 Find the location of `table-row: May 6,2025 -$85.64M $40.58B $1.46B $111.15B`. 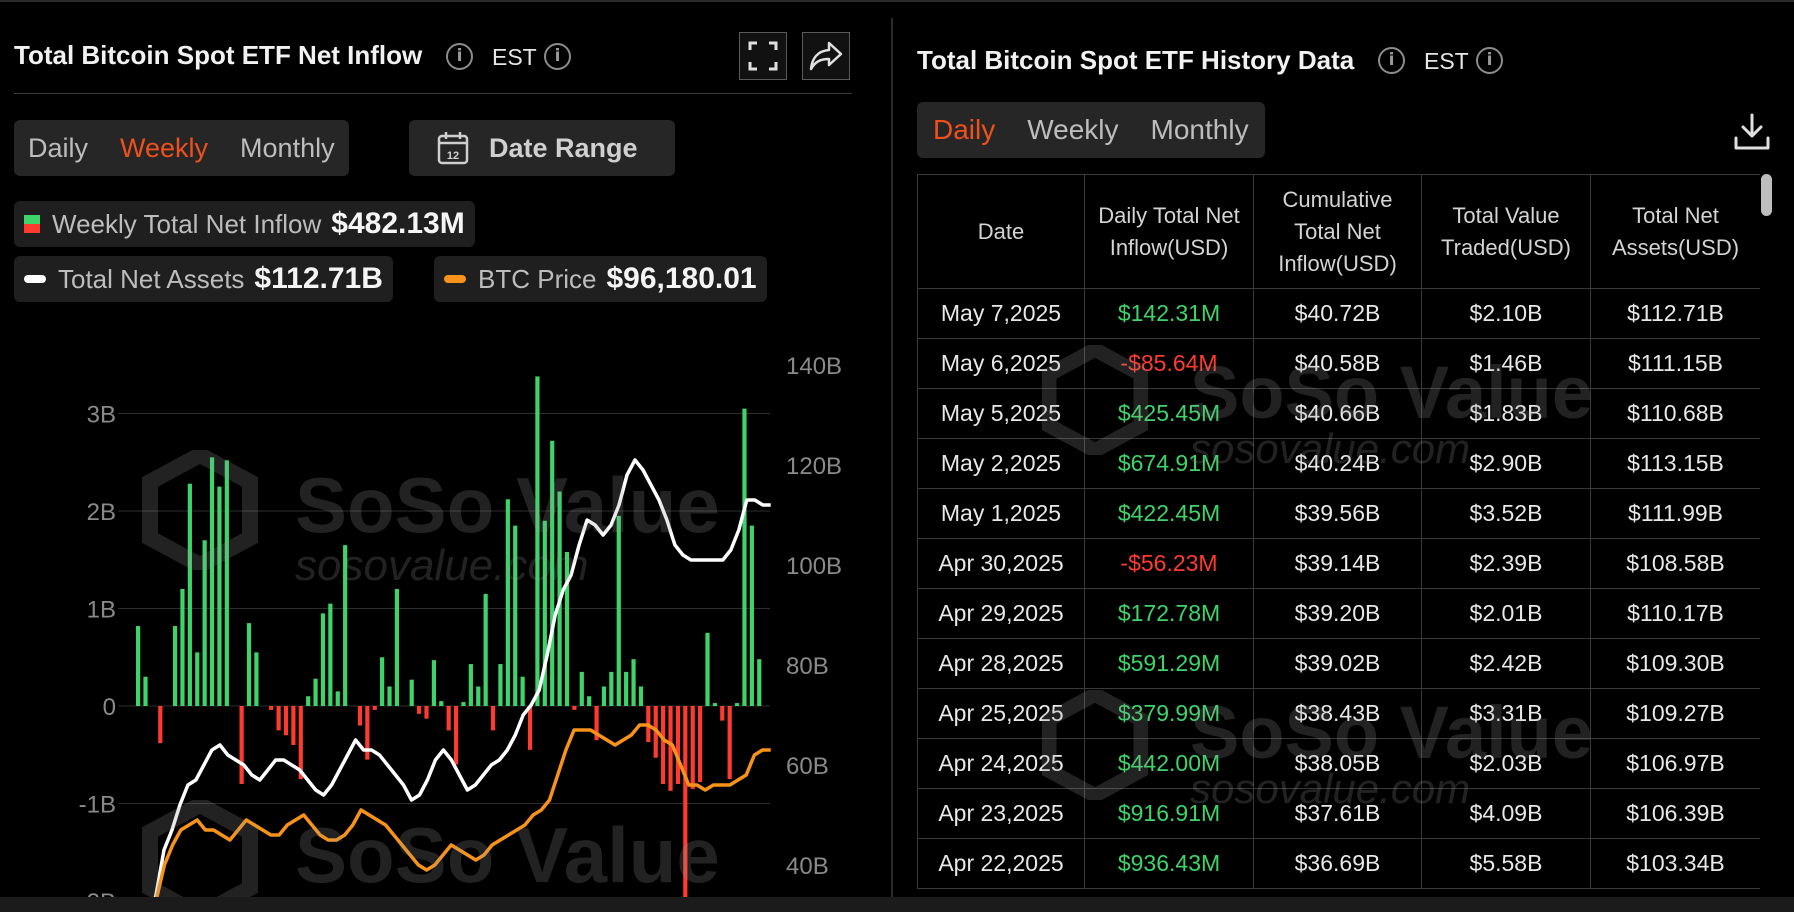

table-row: May 6,2025 -$85.64M $40.58B $1.46B $111.15B is located at coordinates (1338, 363).